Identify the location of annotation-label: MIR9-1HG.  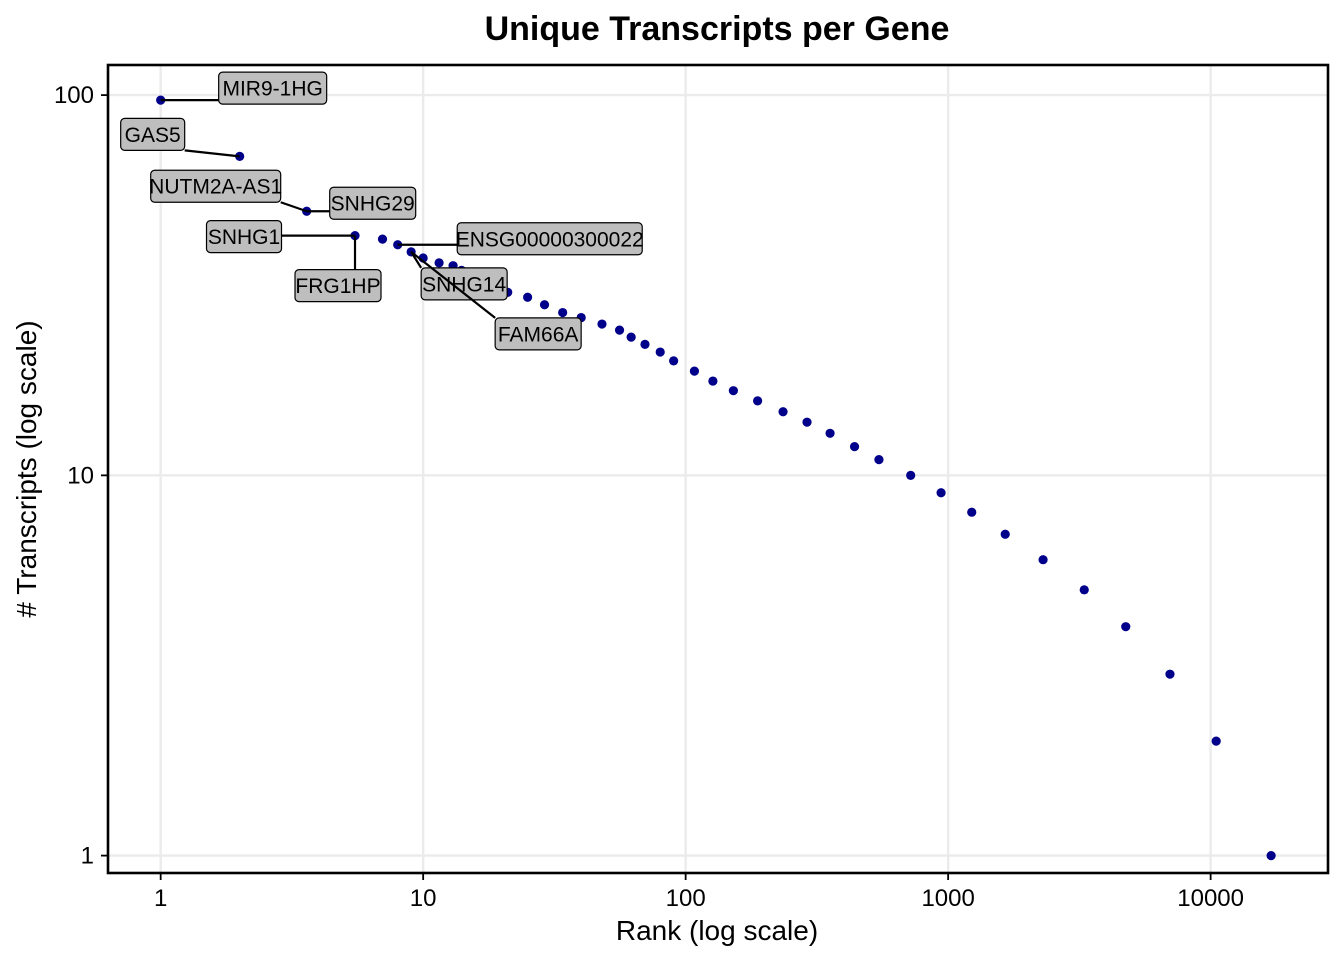
(272, 89).